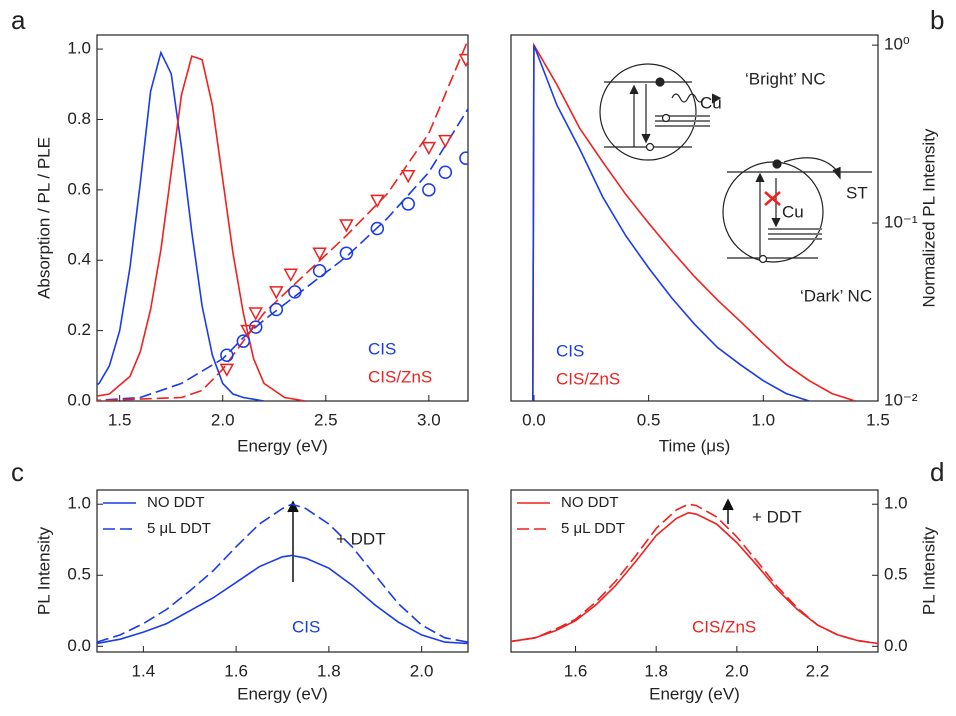 This screenshot has height=716, width=956. Describe the element at coordinates (836, 295) in the screenshot. I see `annotation: ‘Dark’ NC` at that location.